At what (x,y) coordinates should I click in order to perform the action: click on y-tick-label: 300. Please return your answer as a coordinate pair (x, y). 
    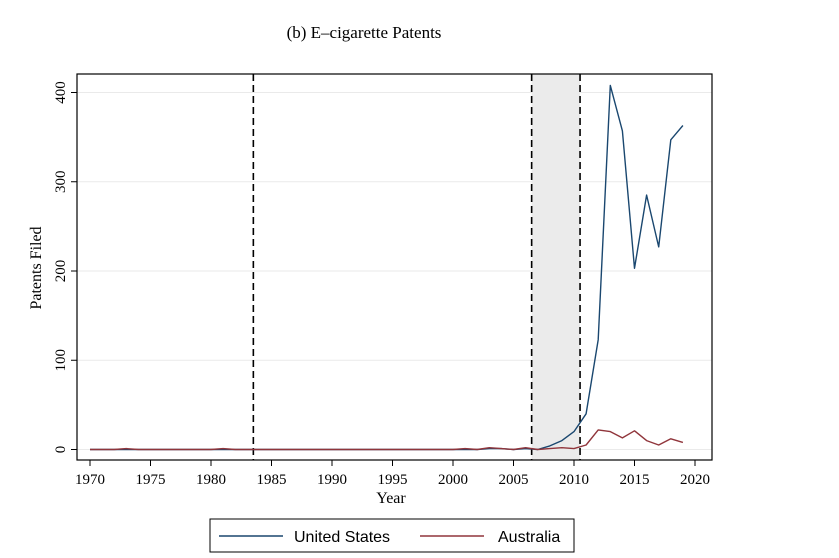
    Looking at the image, I should click on (61, 182).